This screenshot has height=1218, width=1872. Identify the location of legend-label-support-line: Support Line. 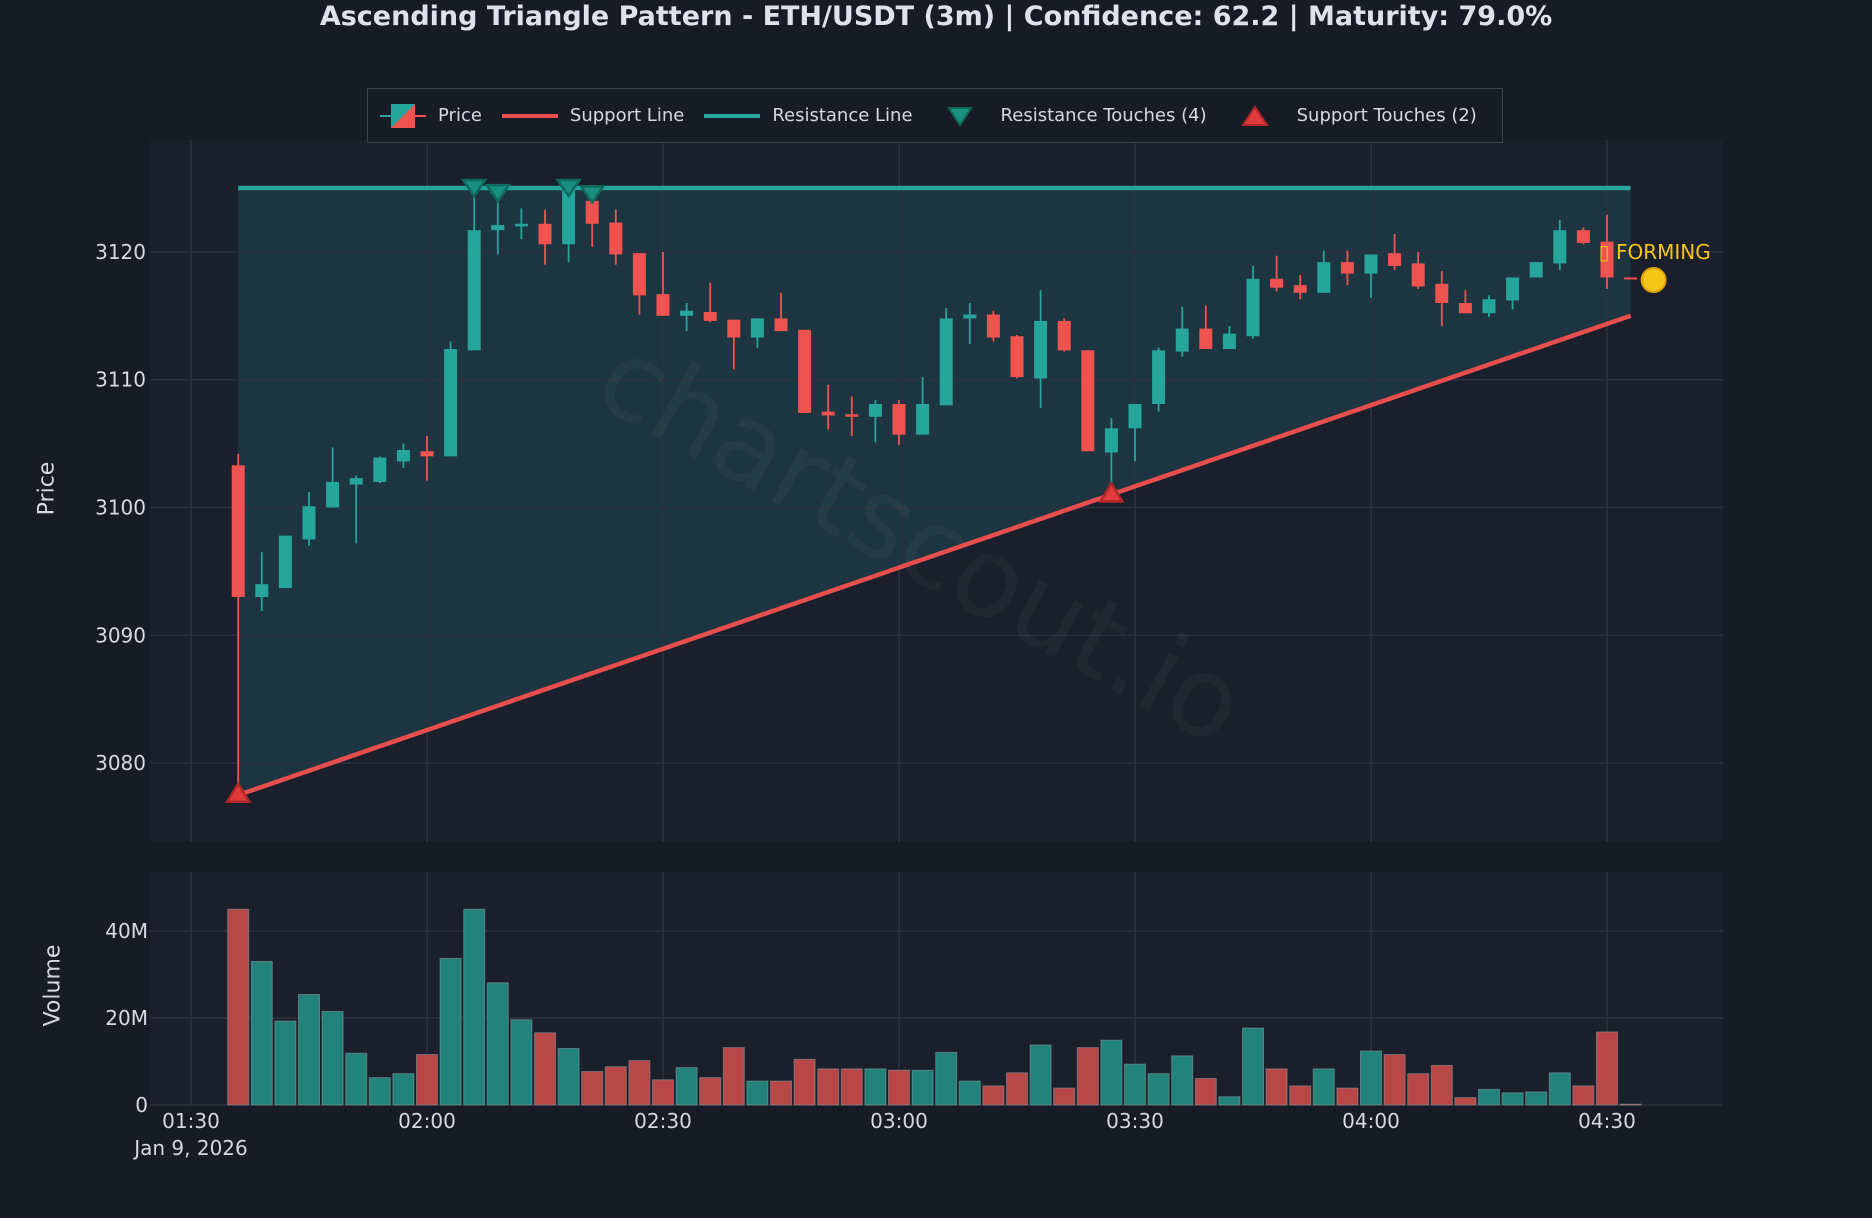
(627, 115).